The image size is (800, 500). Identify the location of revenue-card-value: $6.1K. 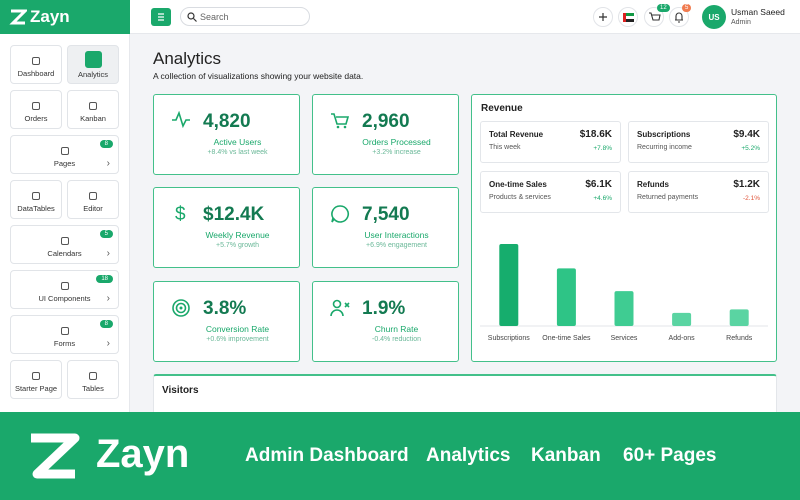
(598, 184).